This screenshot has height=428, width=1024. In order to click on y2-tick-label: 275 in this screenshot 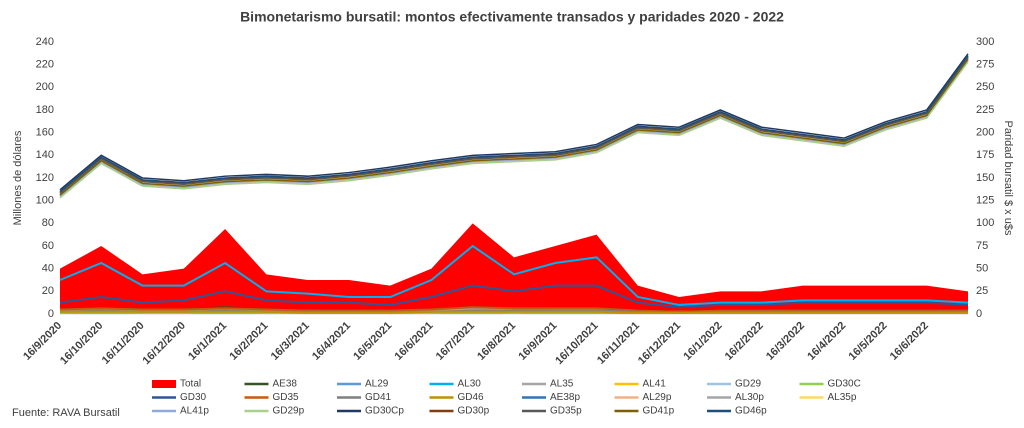, I will do `click(985, 65)`.